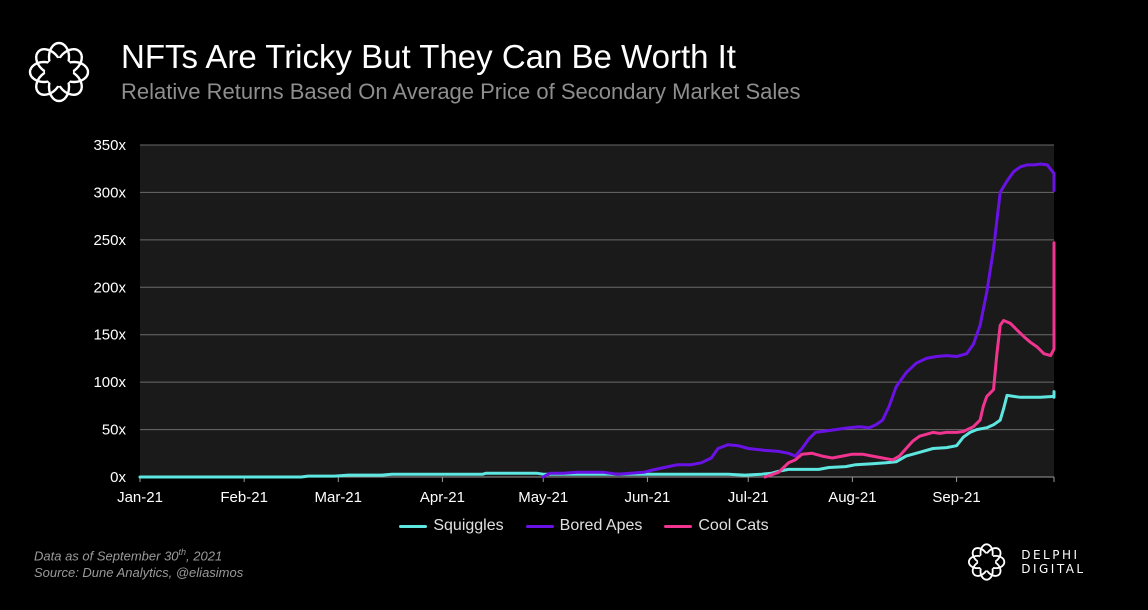 Image resolution: width=1148 pixels, height=610 pixels. Describe the element at coordinates (852, 497) in the screenshot. I see `x-tick-label: Aug-21` at that location.